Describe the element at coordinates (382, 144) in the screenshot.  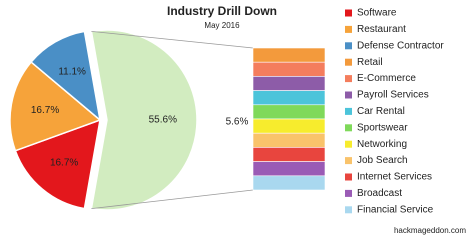
I see `legend-label: Networking` at that location.